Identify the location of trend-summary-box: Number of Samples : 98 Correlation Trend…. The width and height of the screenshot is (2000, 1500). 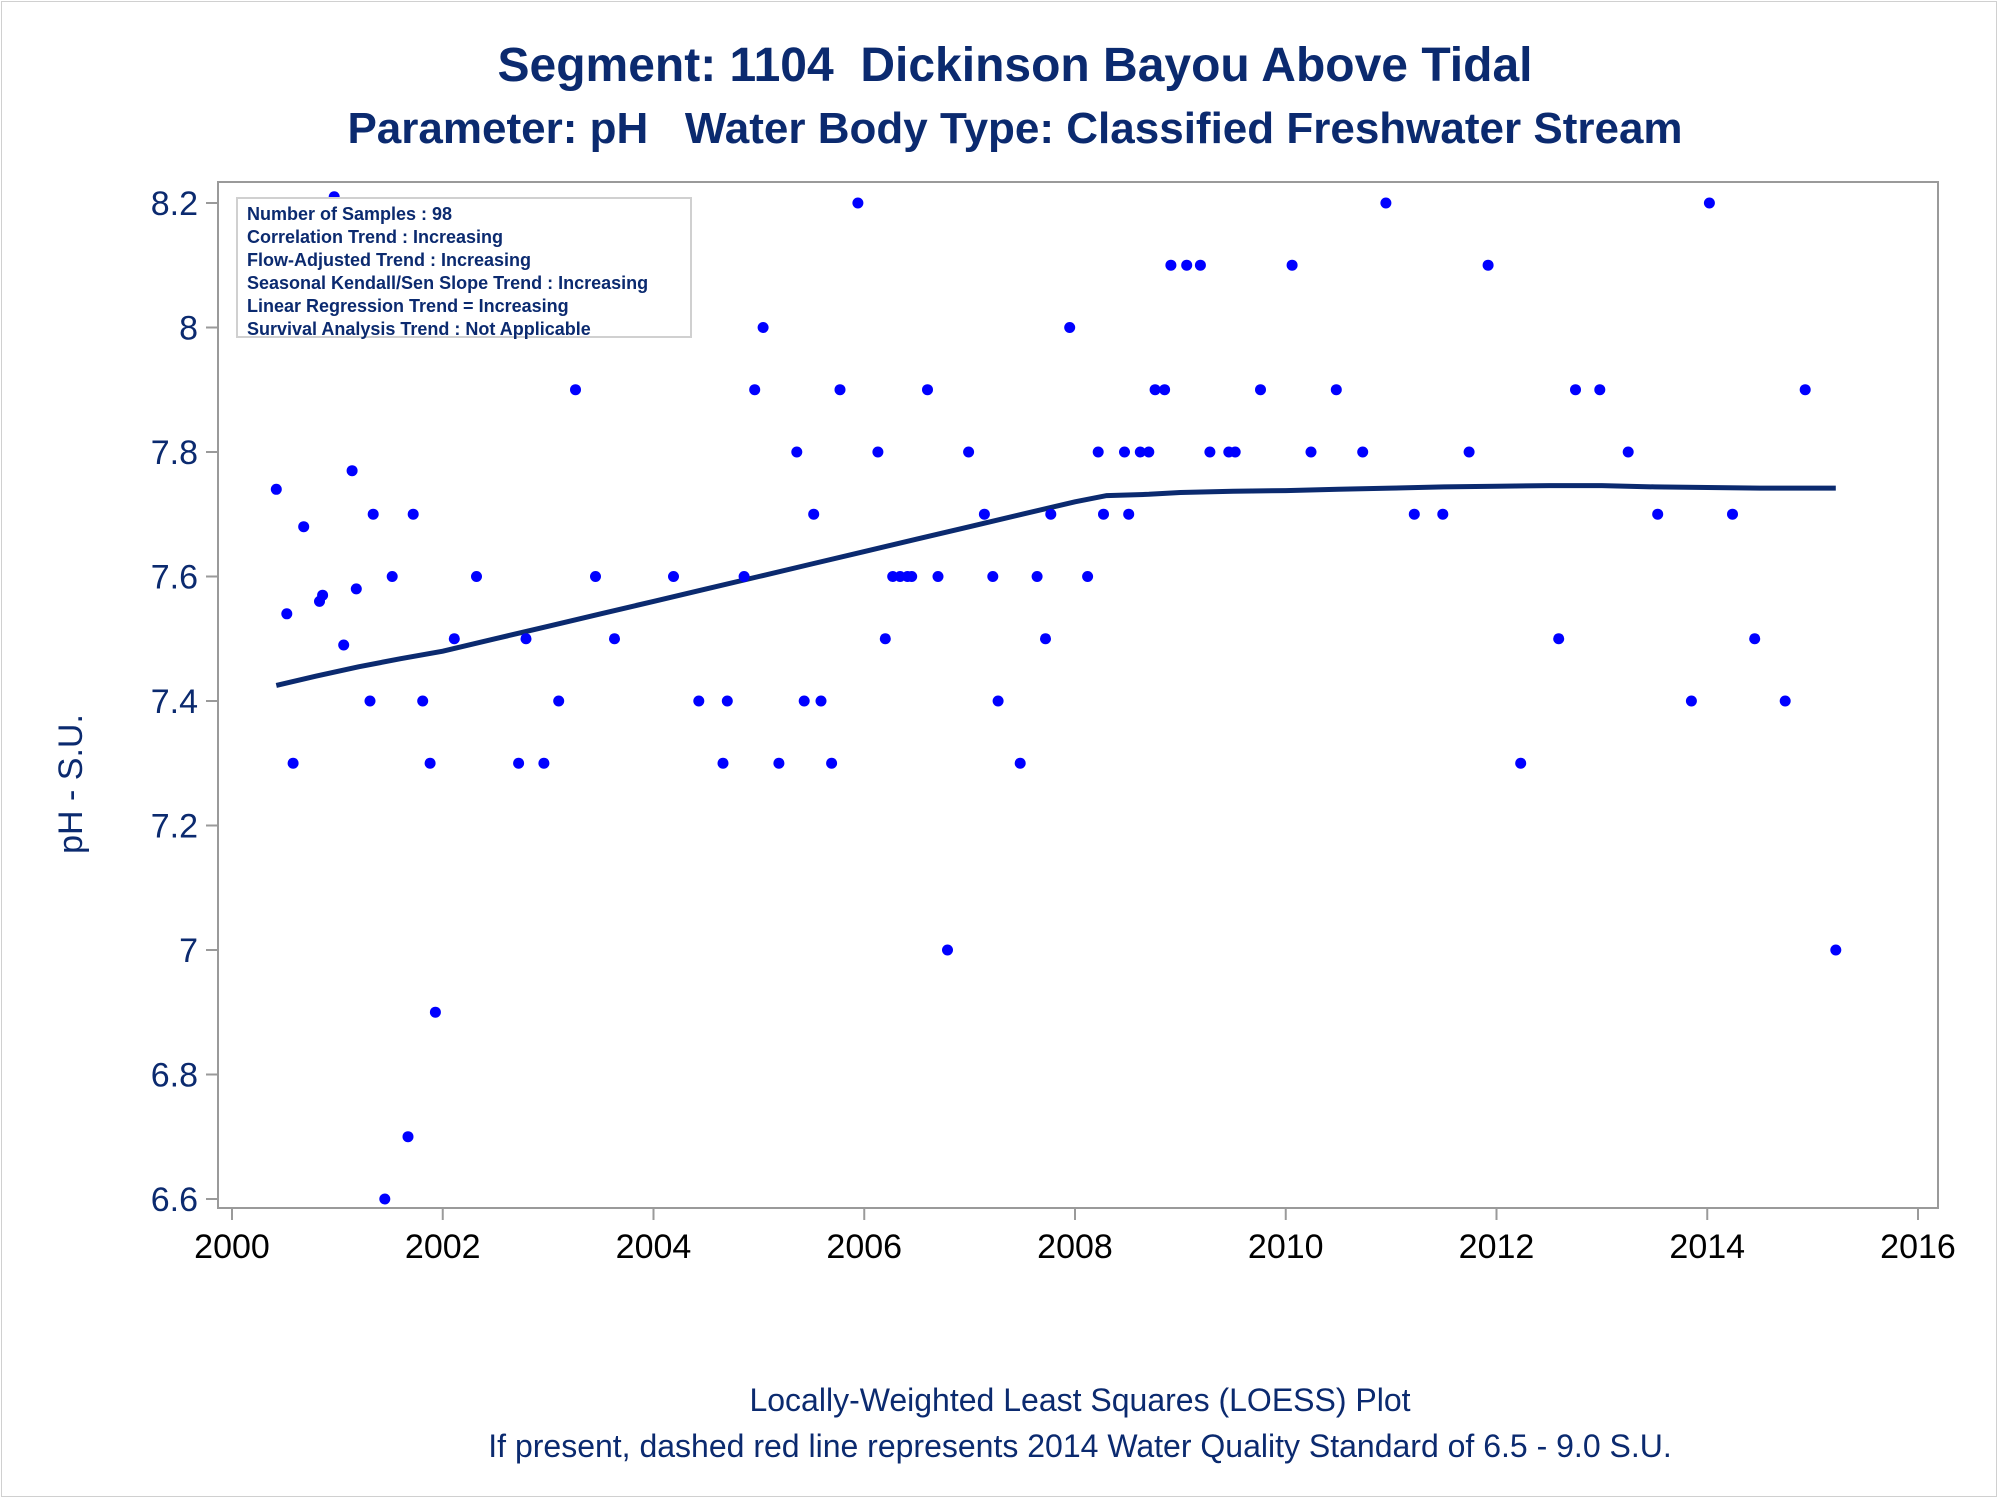
(464, 268).